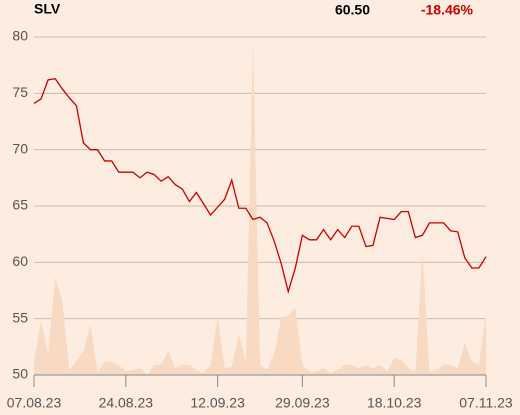 The image size is (520, 415). I want to click on symbol: SLV, so click(47, 9).